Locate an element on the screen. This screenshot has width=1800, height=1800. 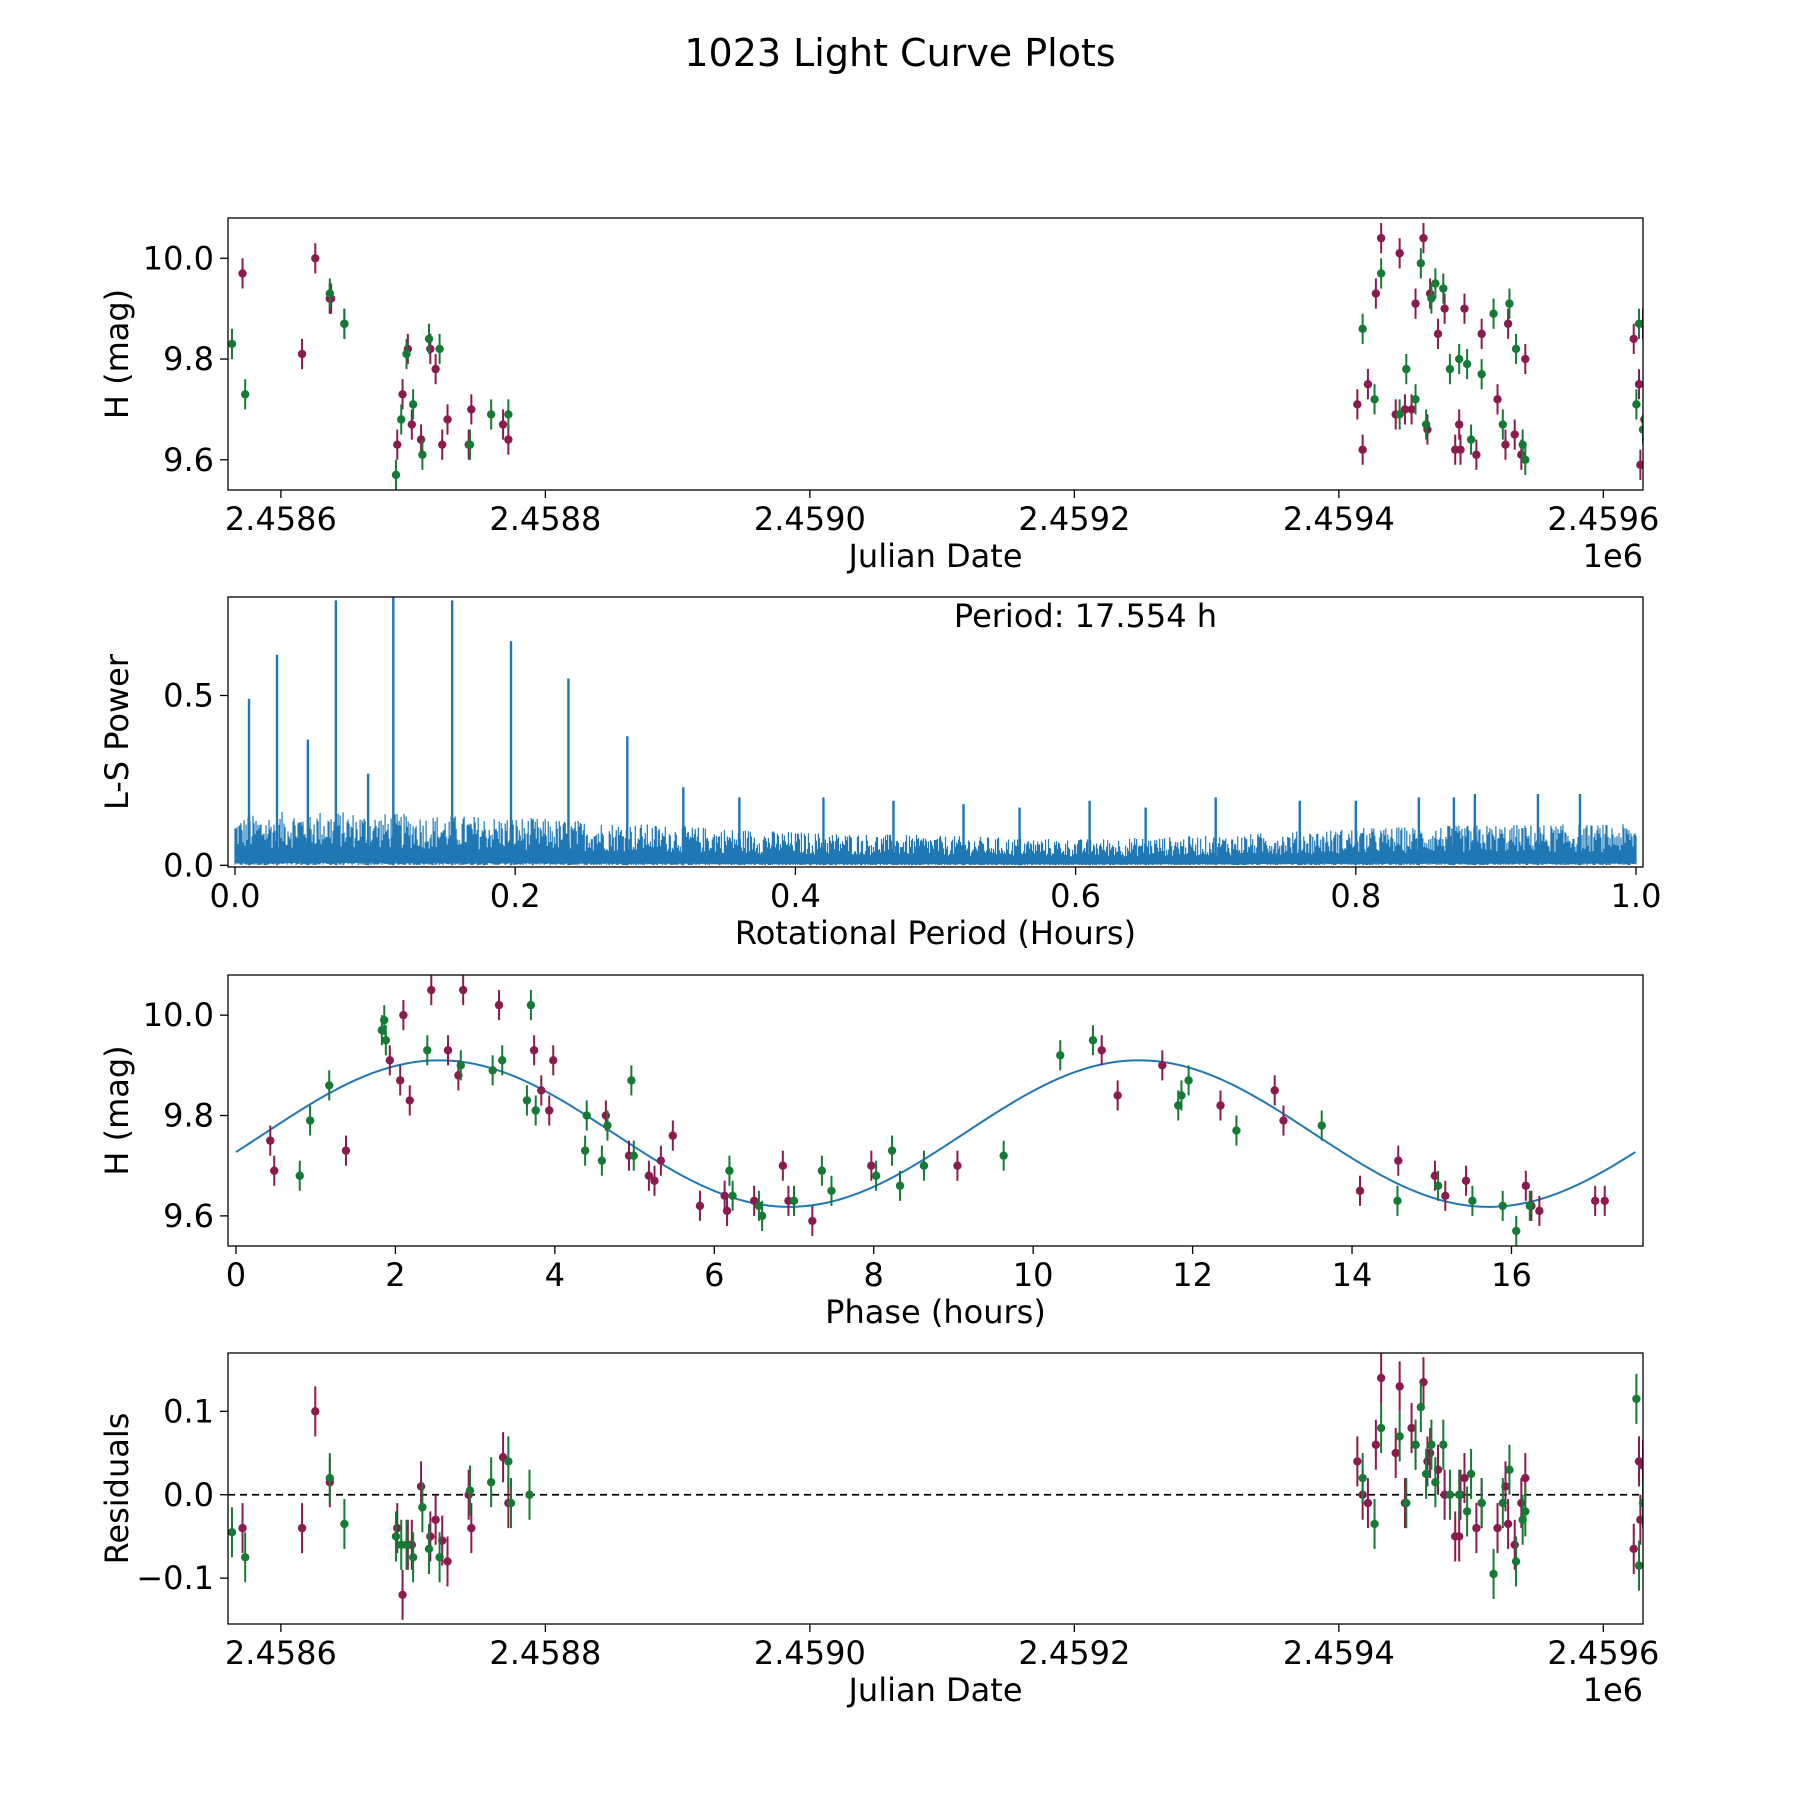
x-tick-label: 4 is located at coordinates (555, 1275).